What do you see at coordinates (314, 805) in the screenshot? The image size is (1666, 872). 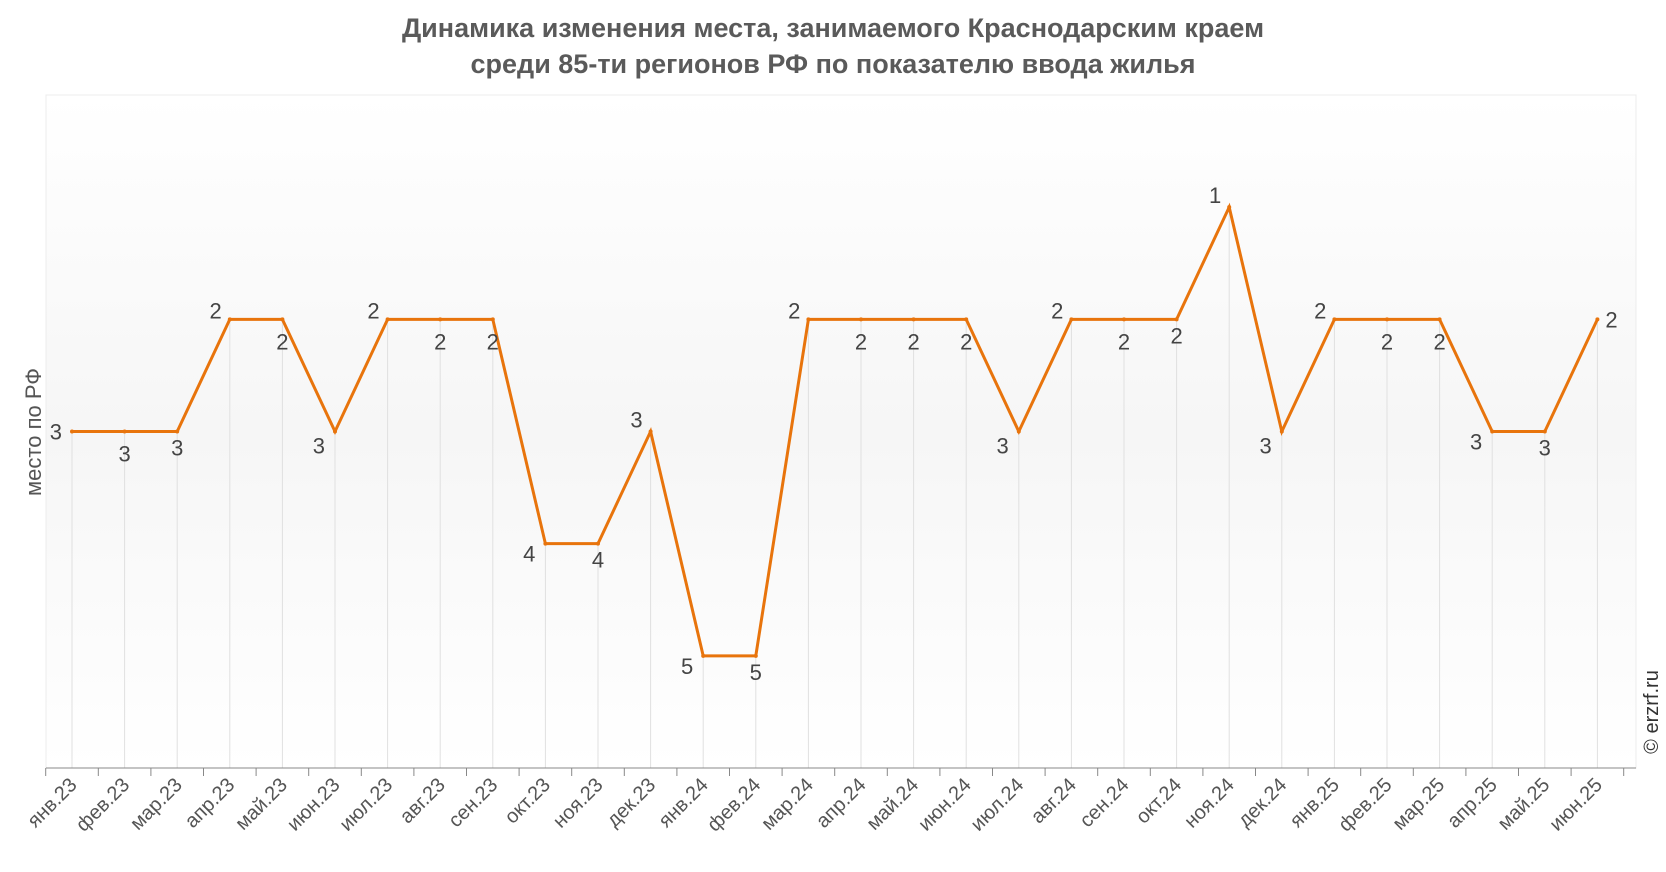 I see `x-tick-label: июн.23` at bounding box center [314, 805].